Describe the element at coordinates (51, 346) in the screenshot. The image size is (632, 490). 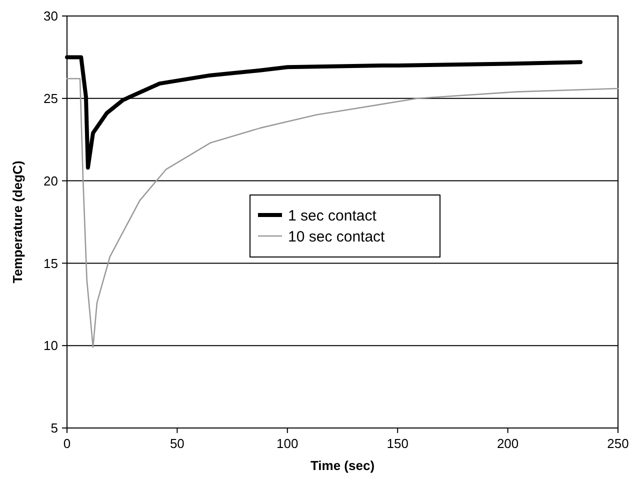
I see `y-tick-label: 10` at that location.